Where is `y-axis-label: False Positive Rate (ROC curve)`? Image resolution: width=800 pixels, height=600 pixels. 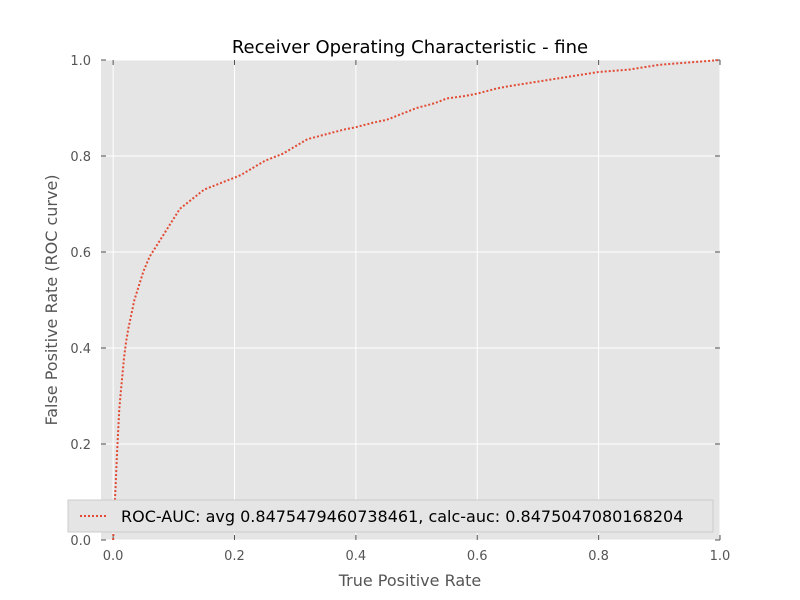
y-axis-label: False Positive Rate (ROC curve) is located at coordinates (51, 299).